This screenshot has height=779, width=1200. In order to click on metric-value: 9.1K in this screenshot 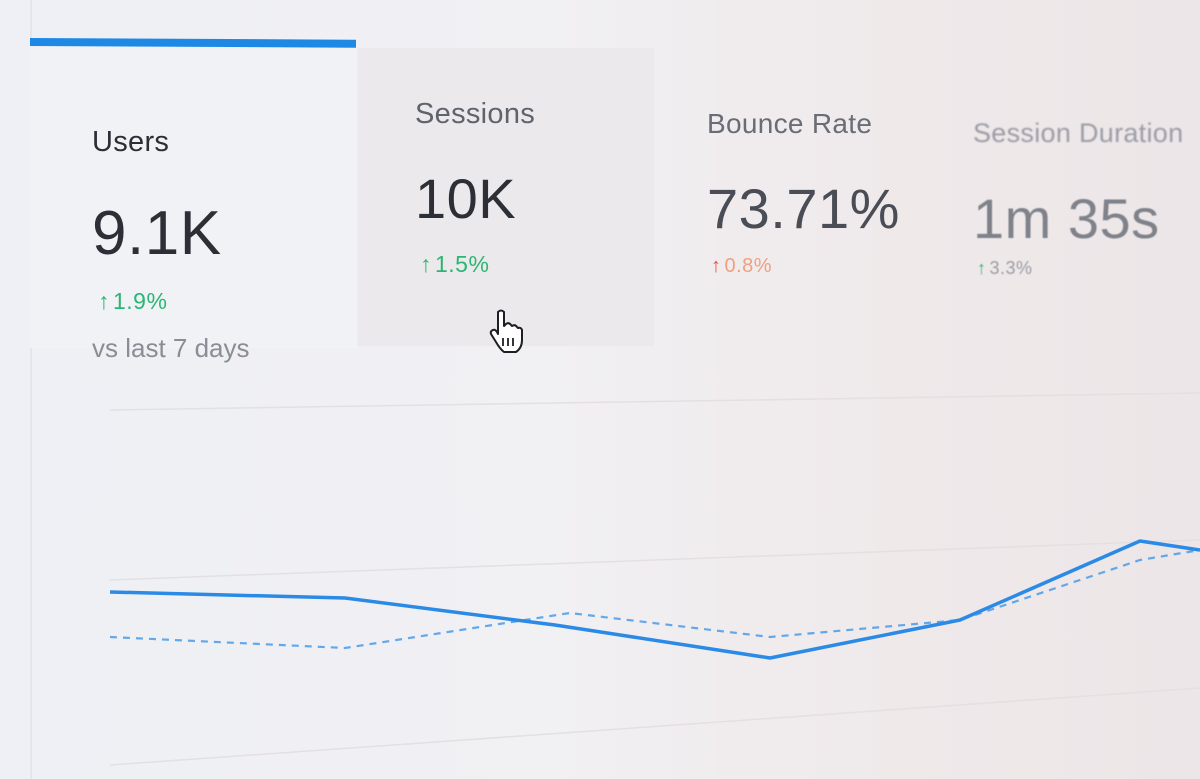, I will do `click(157, 233)`.